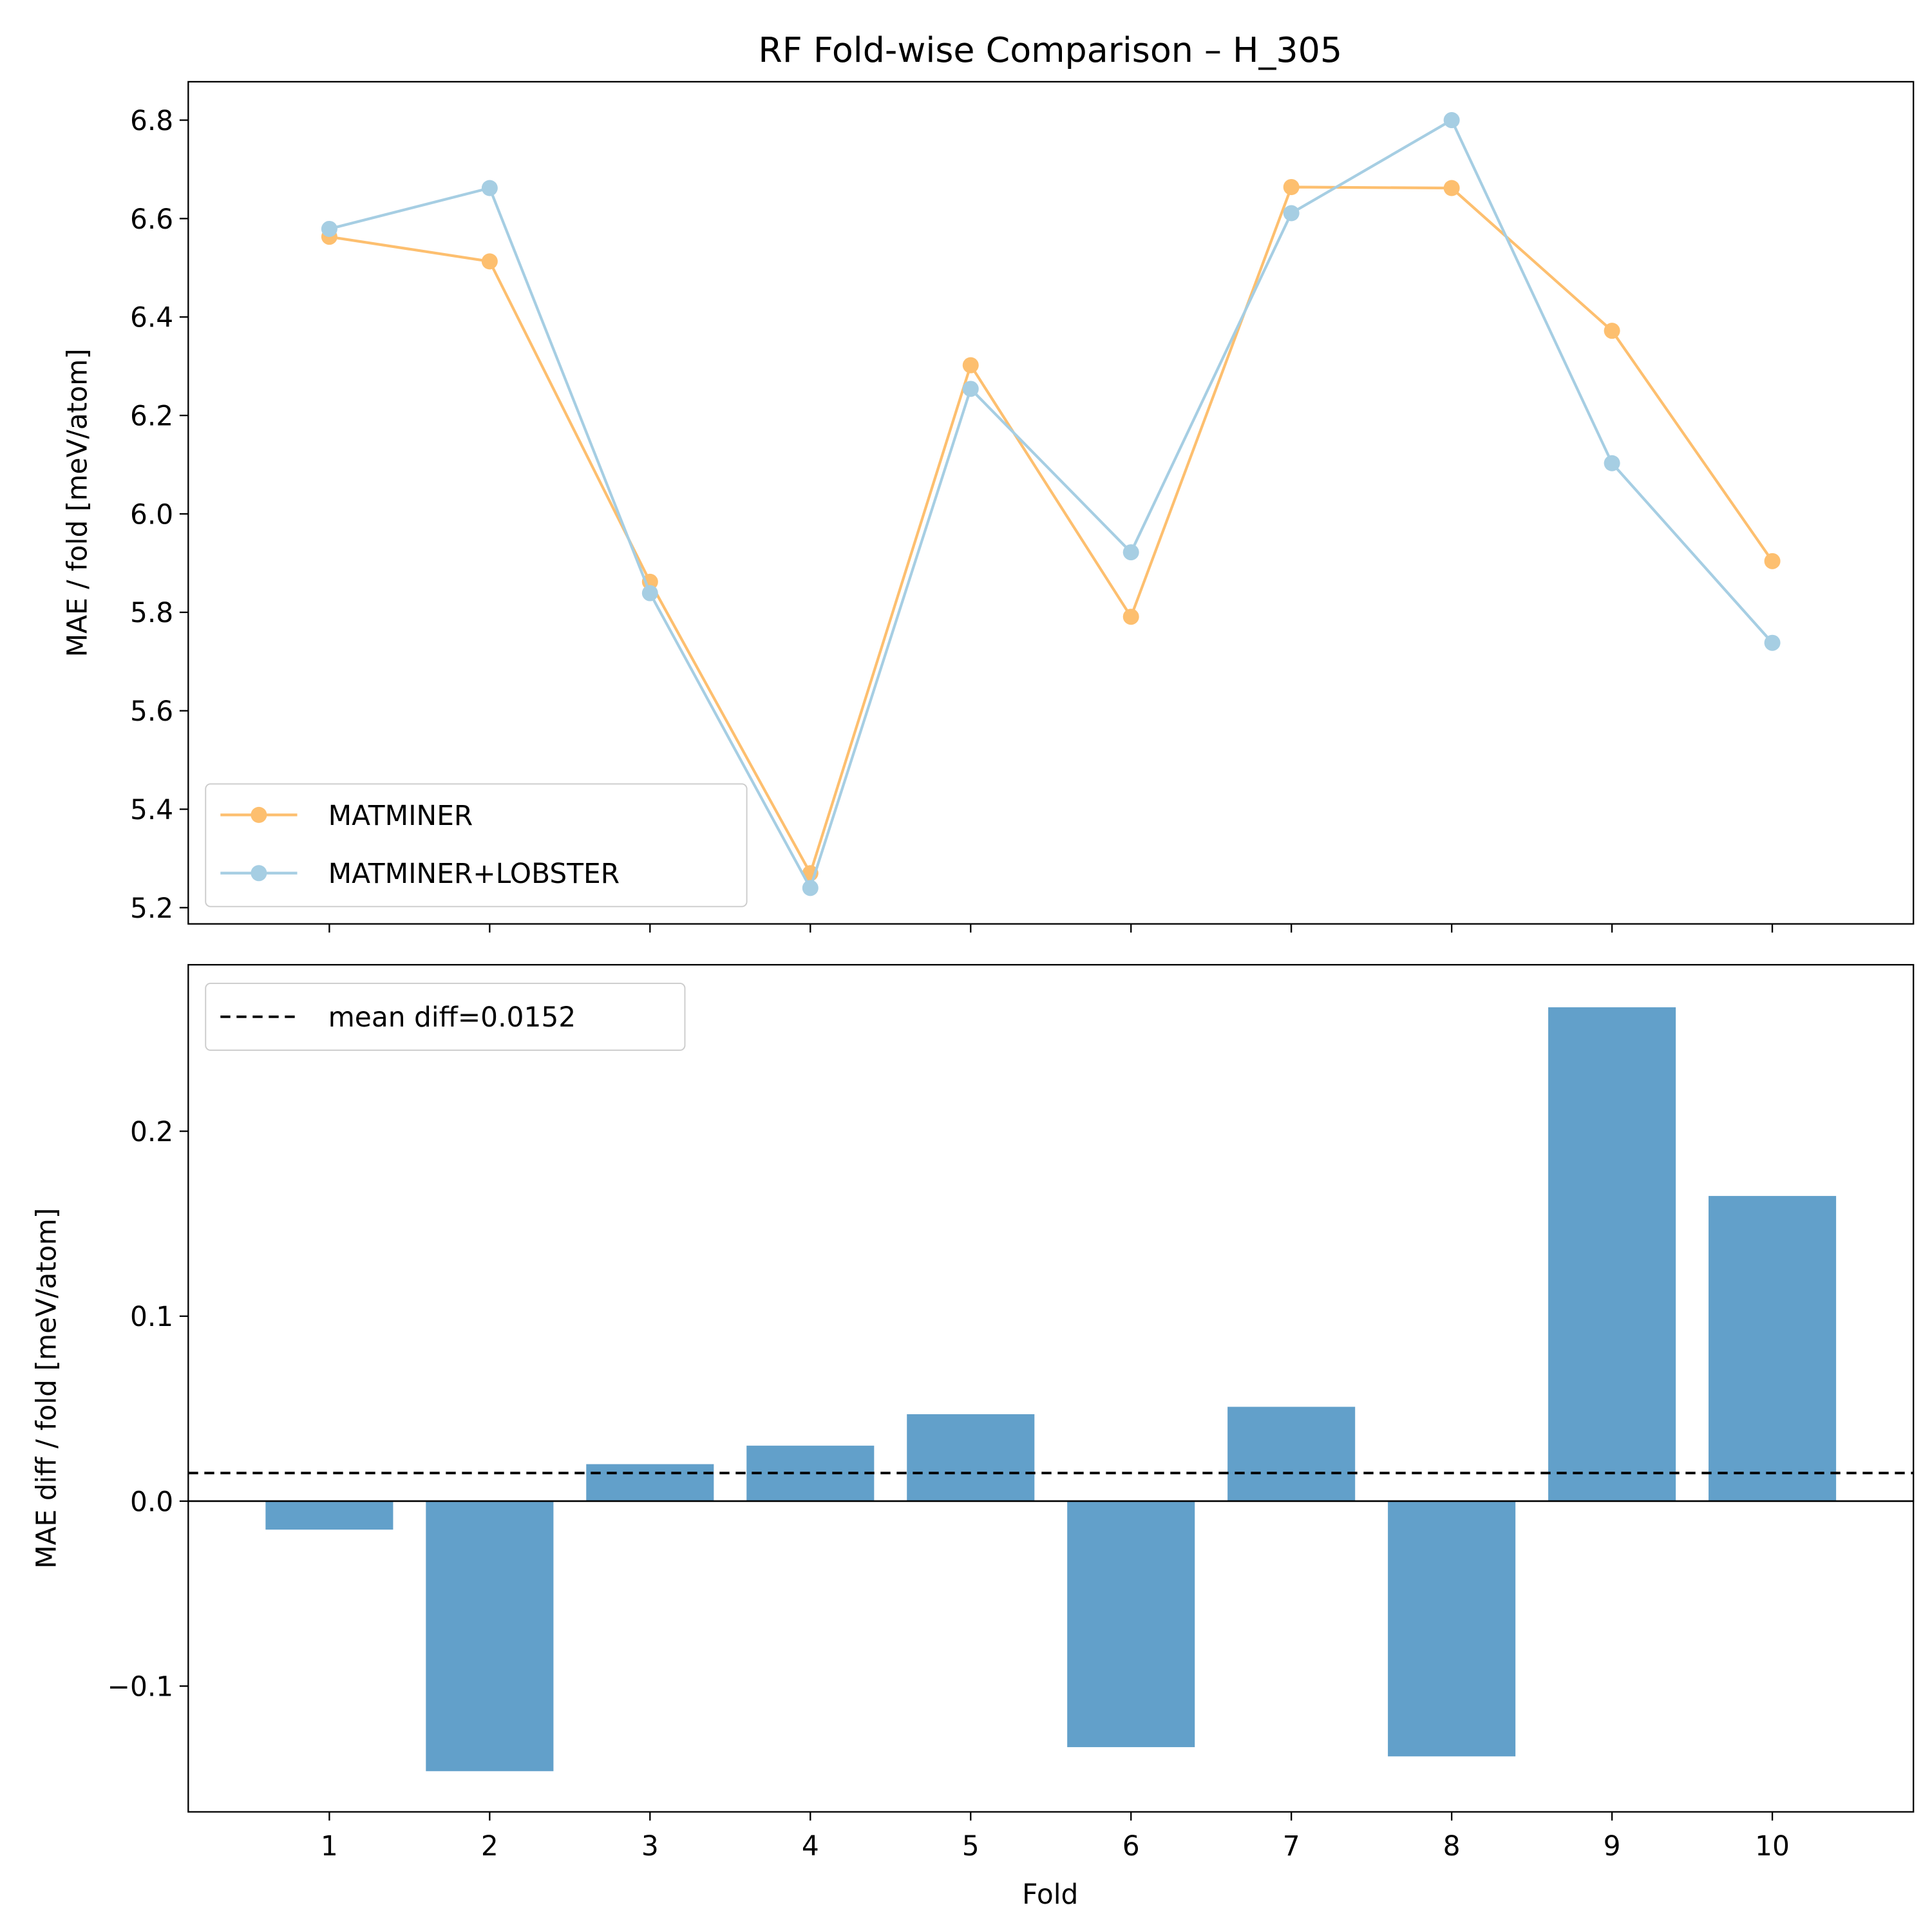 The height and width of the screenshot is (1932, 1932). Describe the element at coordinates (151, 909) in the screenshot. I see `y-tick-label: 5.2` at that location.